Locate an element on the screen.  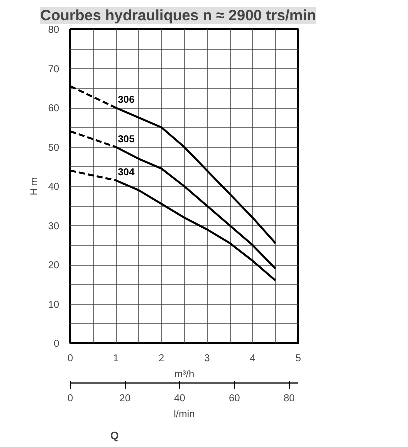
x2-tick-label: 80 is located at coordinates (290, 399).